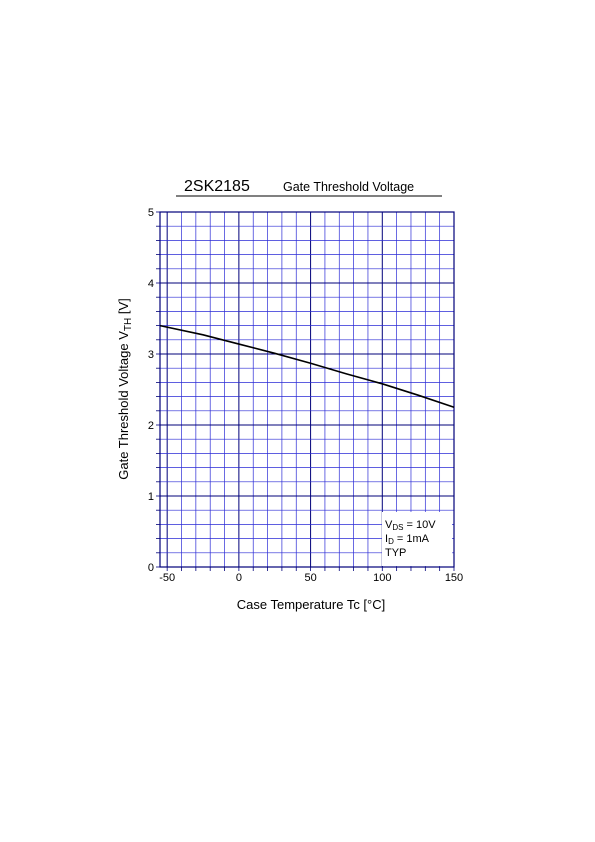 The height and width of the screenshot is (842, 595). I want to click on series-layer, so click(307, 366).